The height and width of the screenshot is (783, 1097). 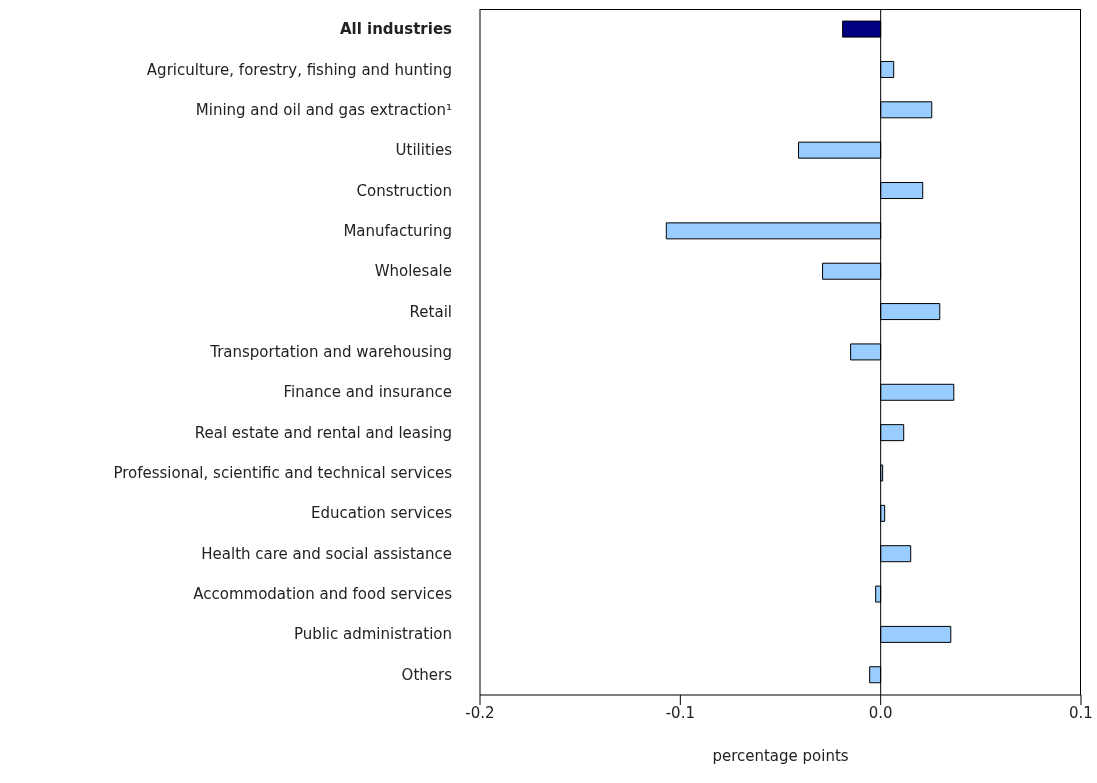 I want to click on y-tick-label: Agriculture, forestry, fishing and hunting, so click(x=299, y=69).